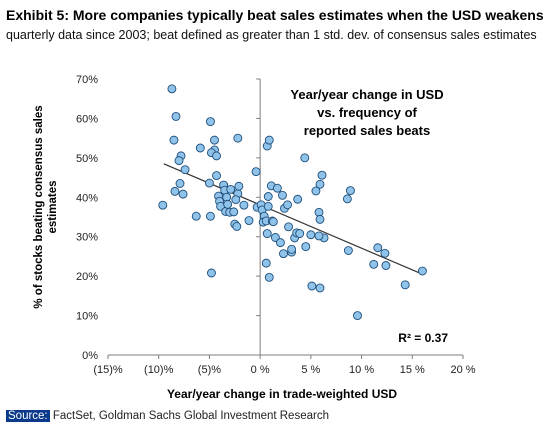 Image resolution: width=560 pixels, height=447 pixels. What do you see at coordinates (87, 80) in the screenshot?
I see `y-tick-label: 70%` at bounding box center [87, 80].